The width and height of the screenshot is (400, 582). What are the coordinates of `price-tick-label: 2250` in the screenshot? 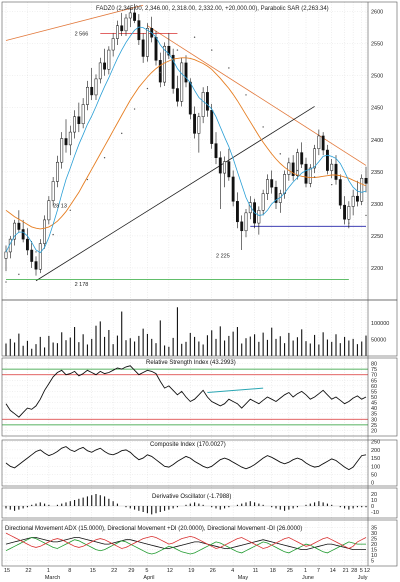 It's located at (377, 237).